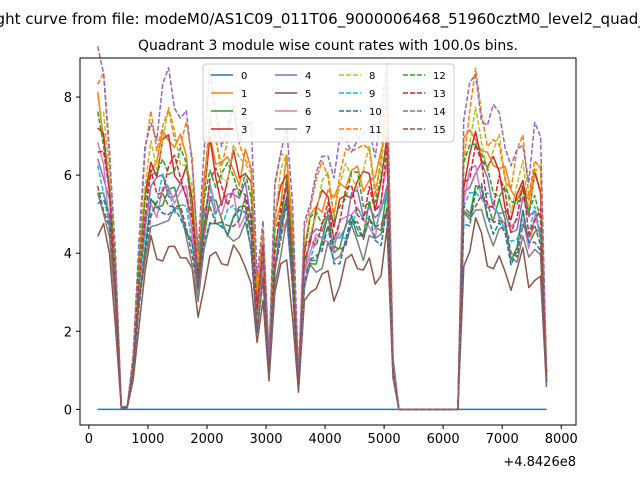  Describe the element at coordinates (68, 332) in the screenshot. I see `y-tick-label: 2` at that location.